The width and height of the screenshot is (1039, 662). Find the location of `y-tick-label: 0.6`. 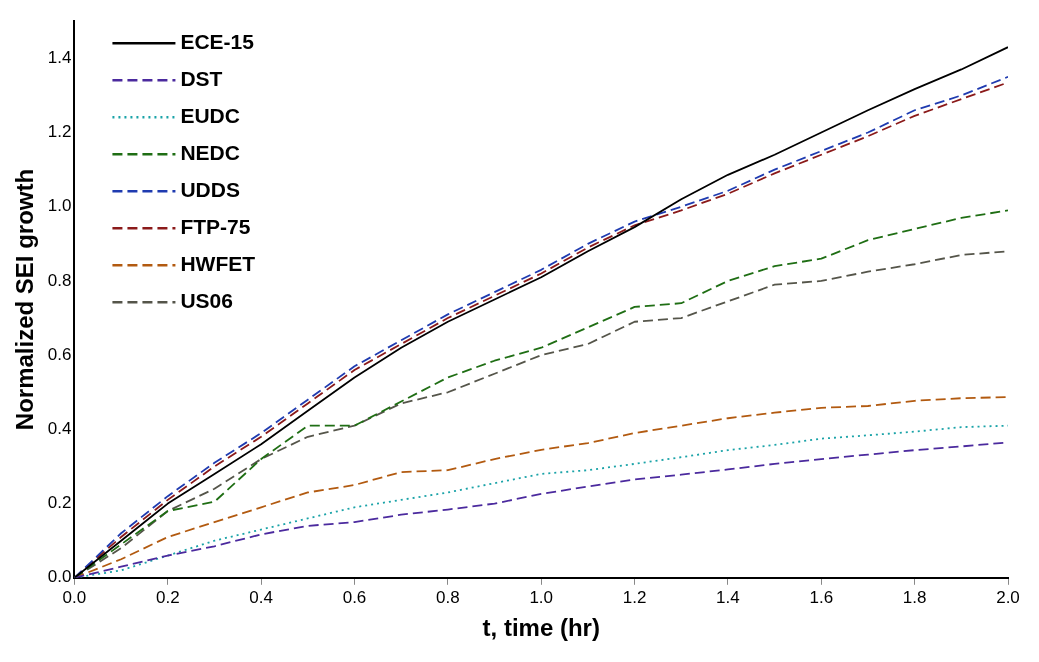

y-tick-label: 0.6 is located at coordinates (59, 354).